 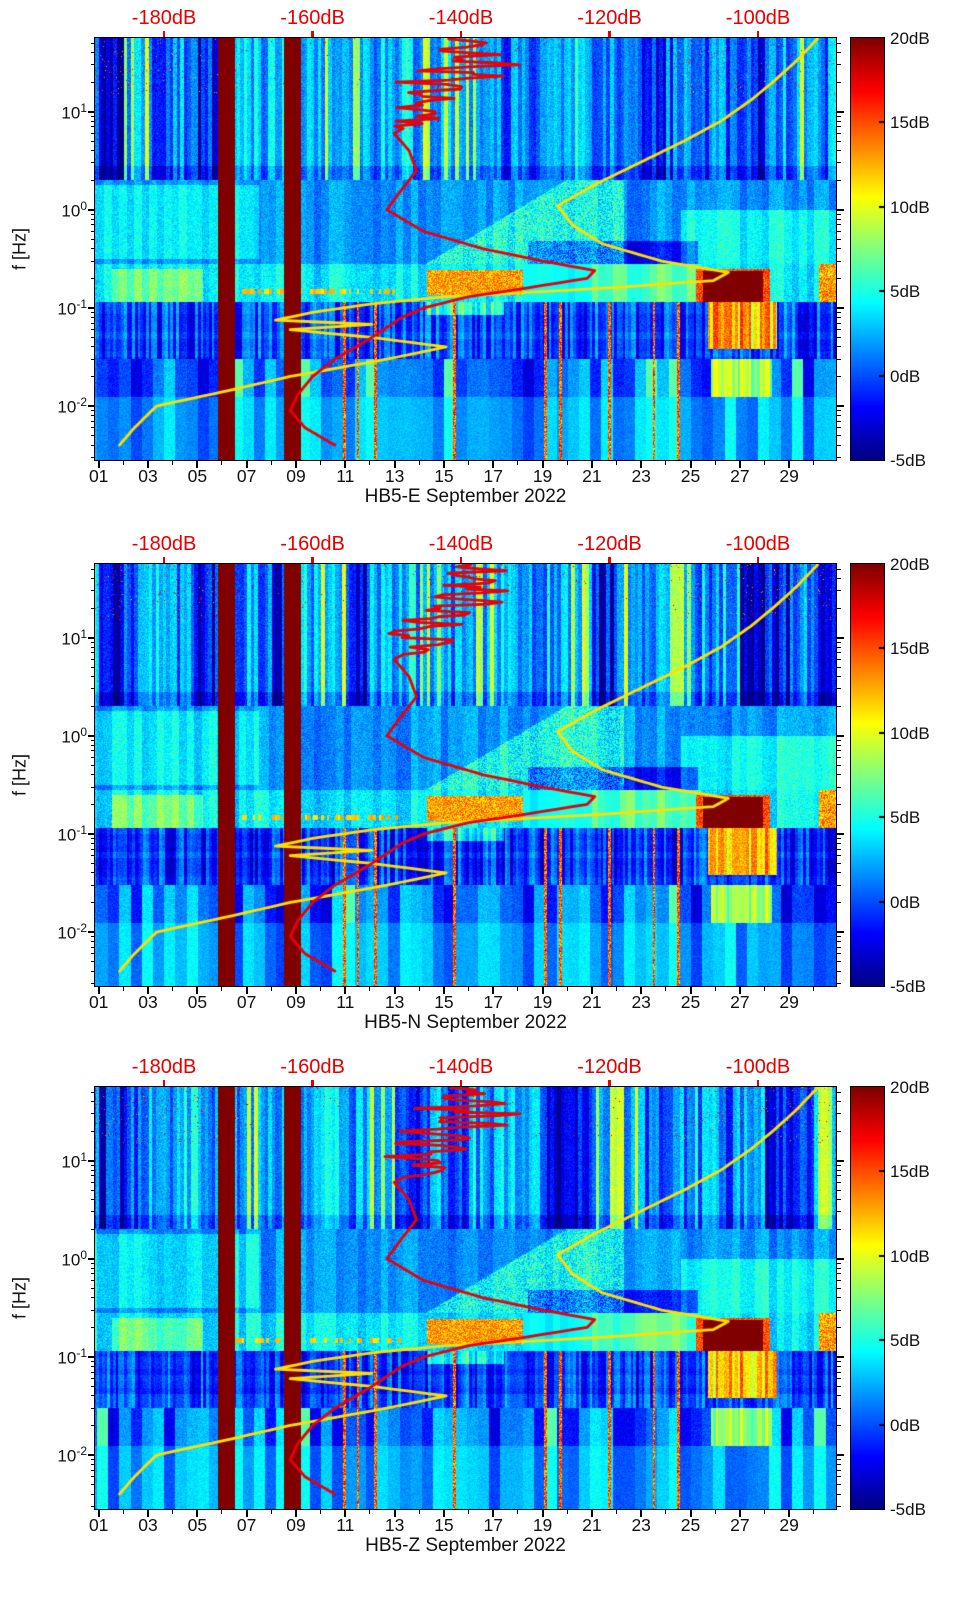 I want to click on x-tick-label: 11, so click(x=345, y=1525).